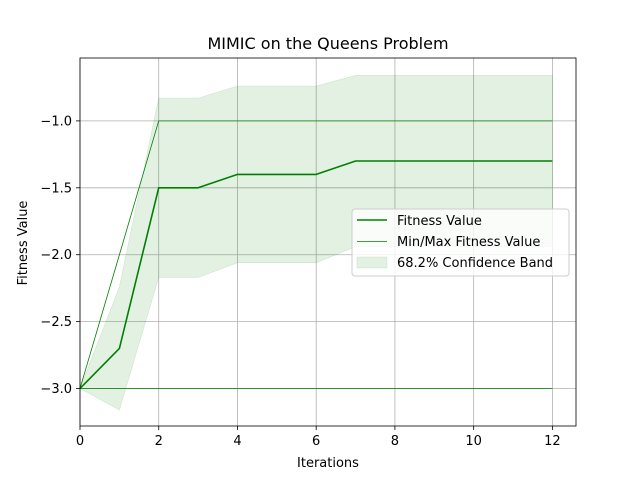  Describe the element at coordinates (56, 255) in the screenshot. I see `y-tick-label-2: −2.0` at that location.